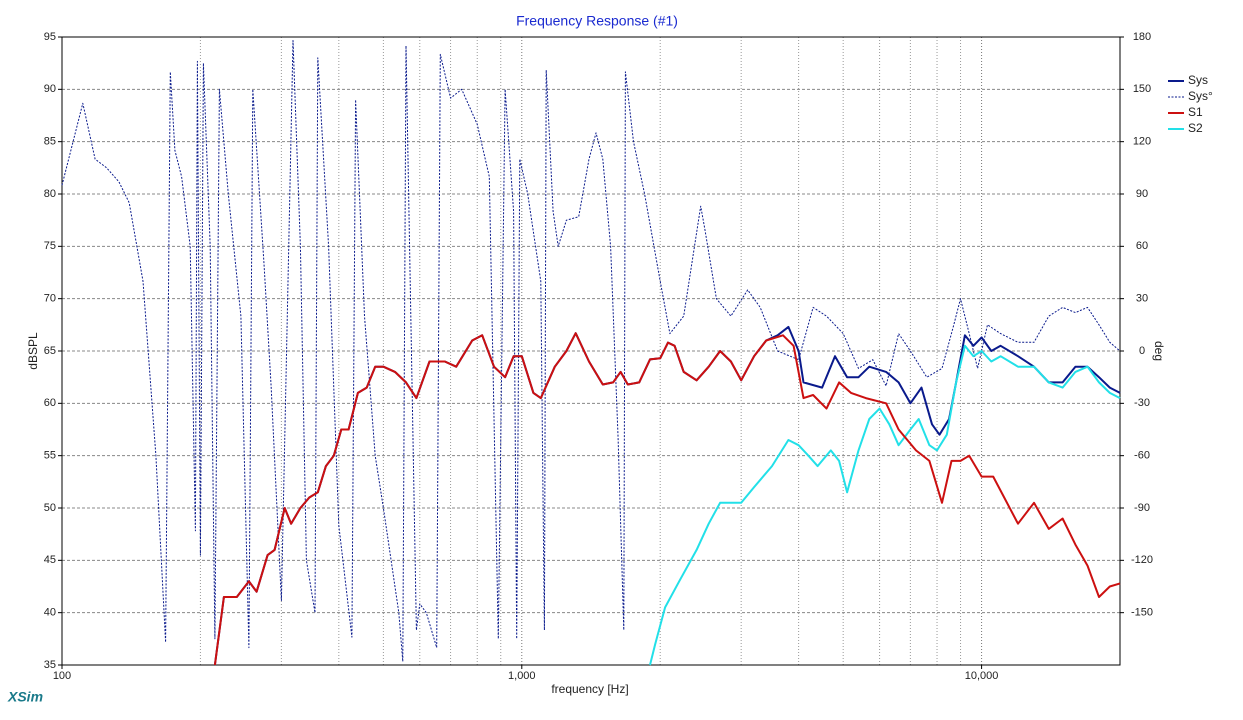 Image resolution: width=1243 pixels, height=720 pixels. Describe the element at coordinates (1142, 508) in the screenshot. I see `y2-tick-label: -90` at that location.